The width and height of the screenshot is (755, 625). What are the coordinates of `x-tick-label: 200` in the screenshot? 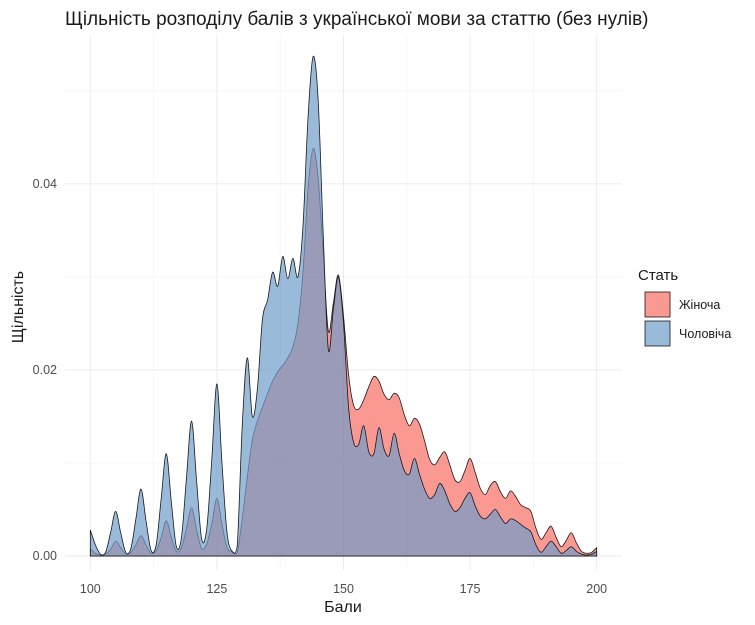 It's located at (596, 589).